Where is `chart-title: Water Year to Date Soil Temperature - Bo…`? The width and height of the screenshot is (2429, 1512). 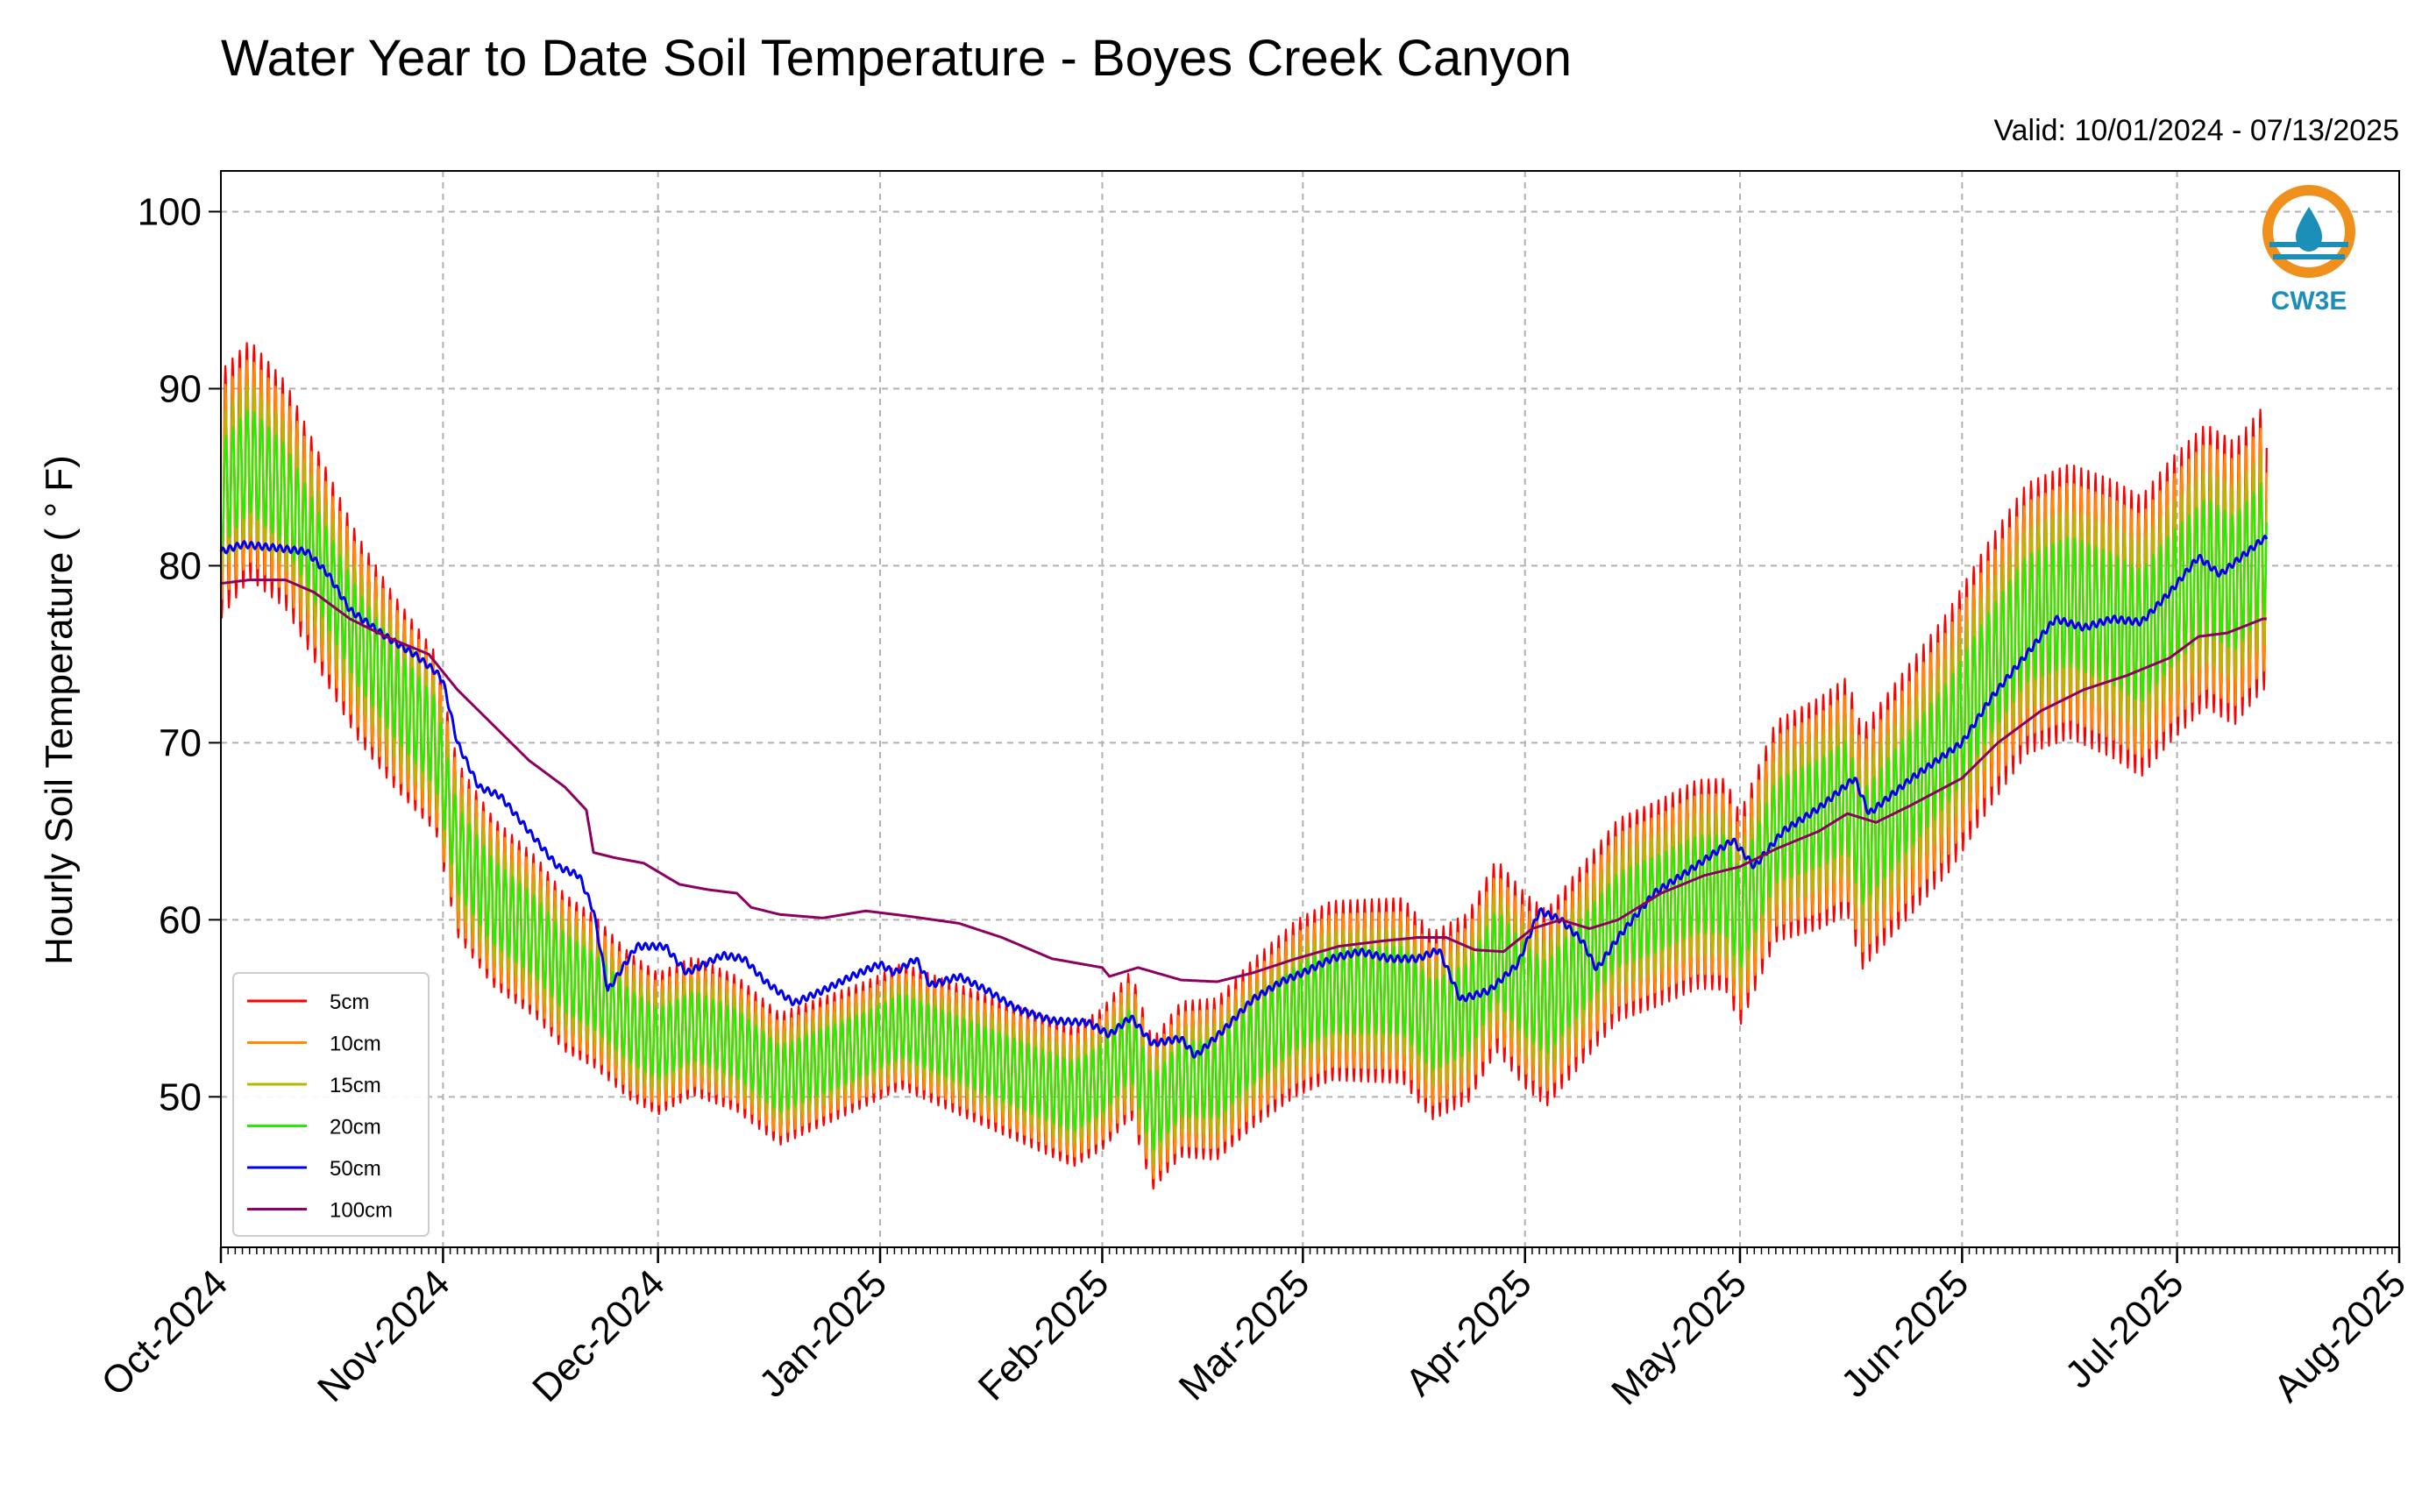
chart-title: Water Year to Date Soil Temperature - Bo… is located at coordinates (896, 58).